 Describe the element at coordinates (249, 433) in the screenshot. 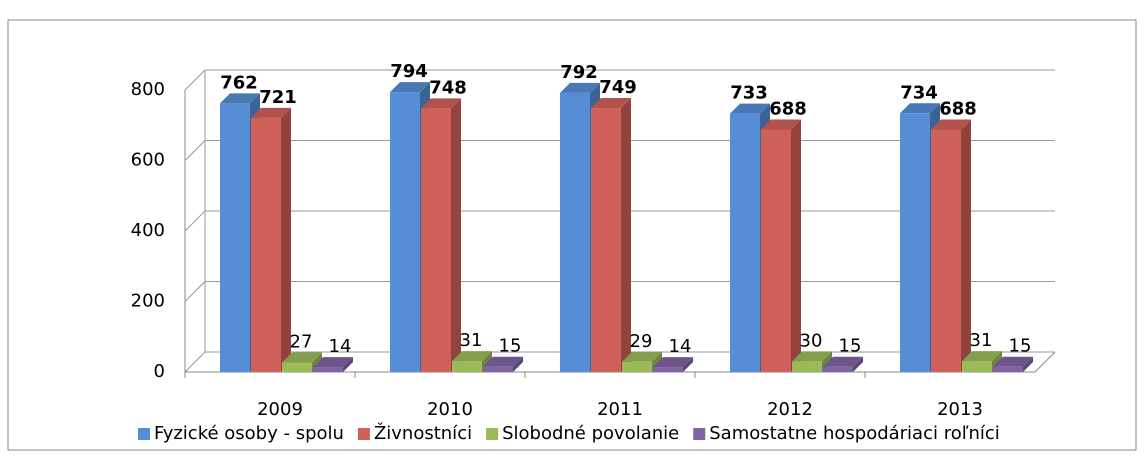

I see `legend-label: Fyzické osoby - spolu` at that location.